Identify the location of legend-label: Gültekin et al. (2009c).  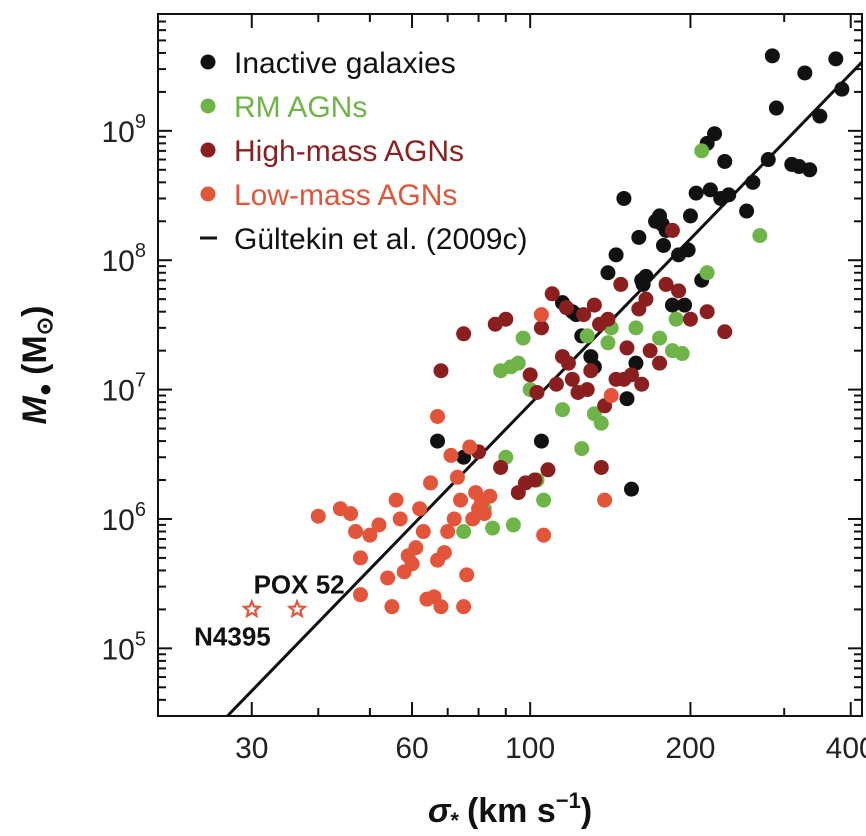
(380, 239).